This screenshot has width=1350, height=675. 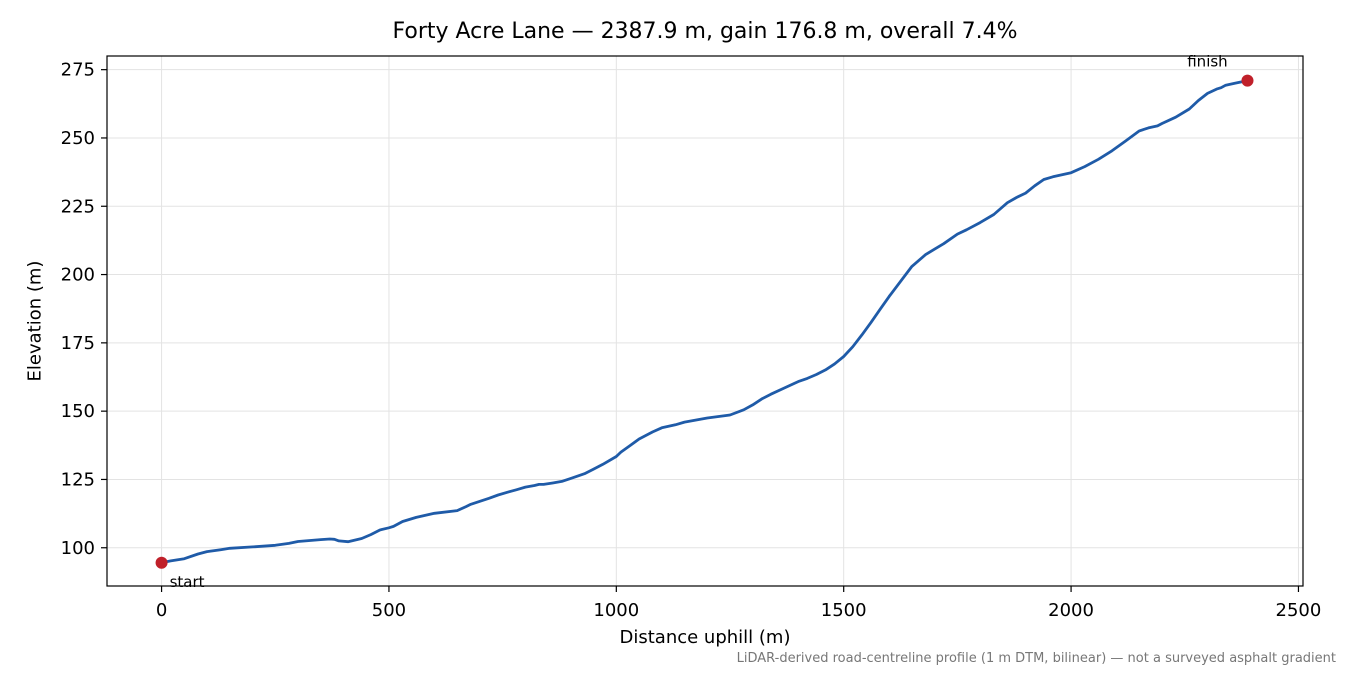 What do you see at coordinates (78, 411) in the screenshot?
I see `y-tick-label: 150` at bounding box center [78, 411].